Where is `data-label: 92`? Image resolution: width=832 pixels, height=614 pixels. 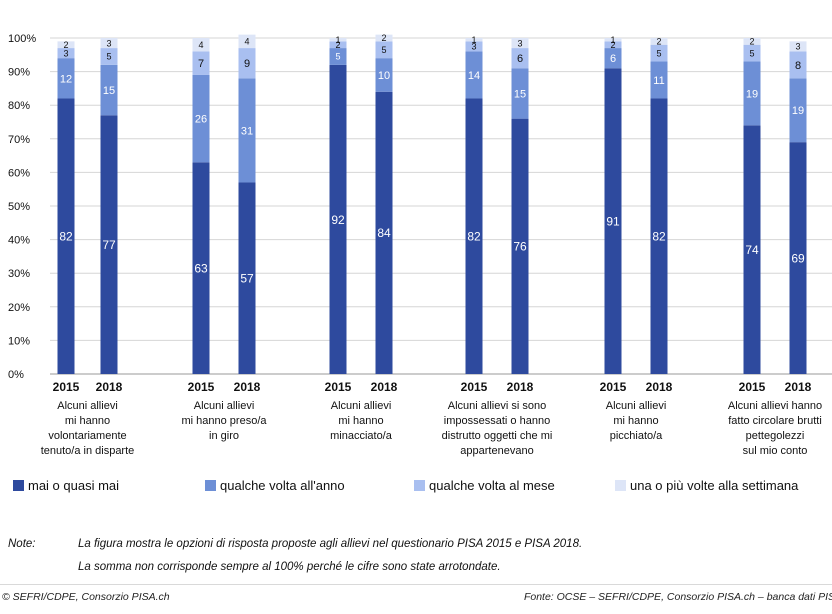
data-label: 92 is located at coordinates (338, 220).